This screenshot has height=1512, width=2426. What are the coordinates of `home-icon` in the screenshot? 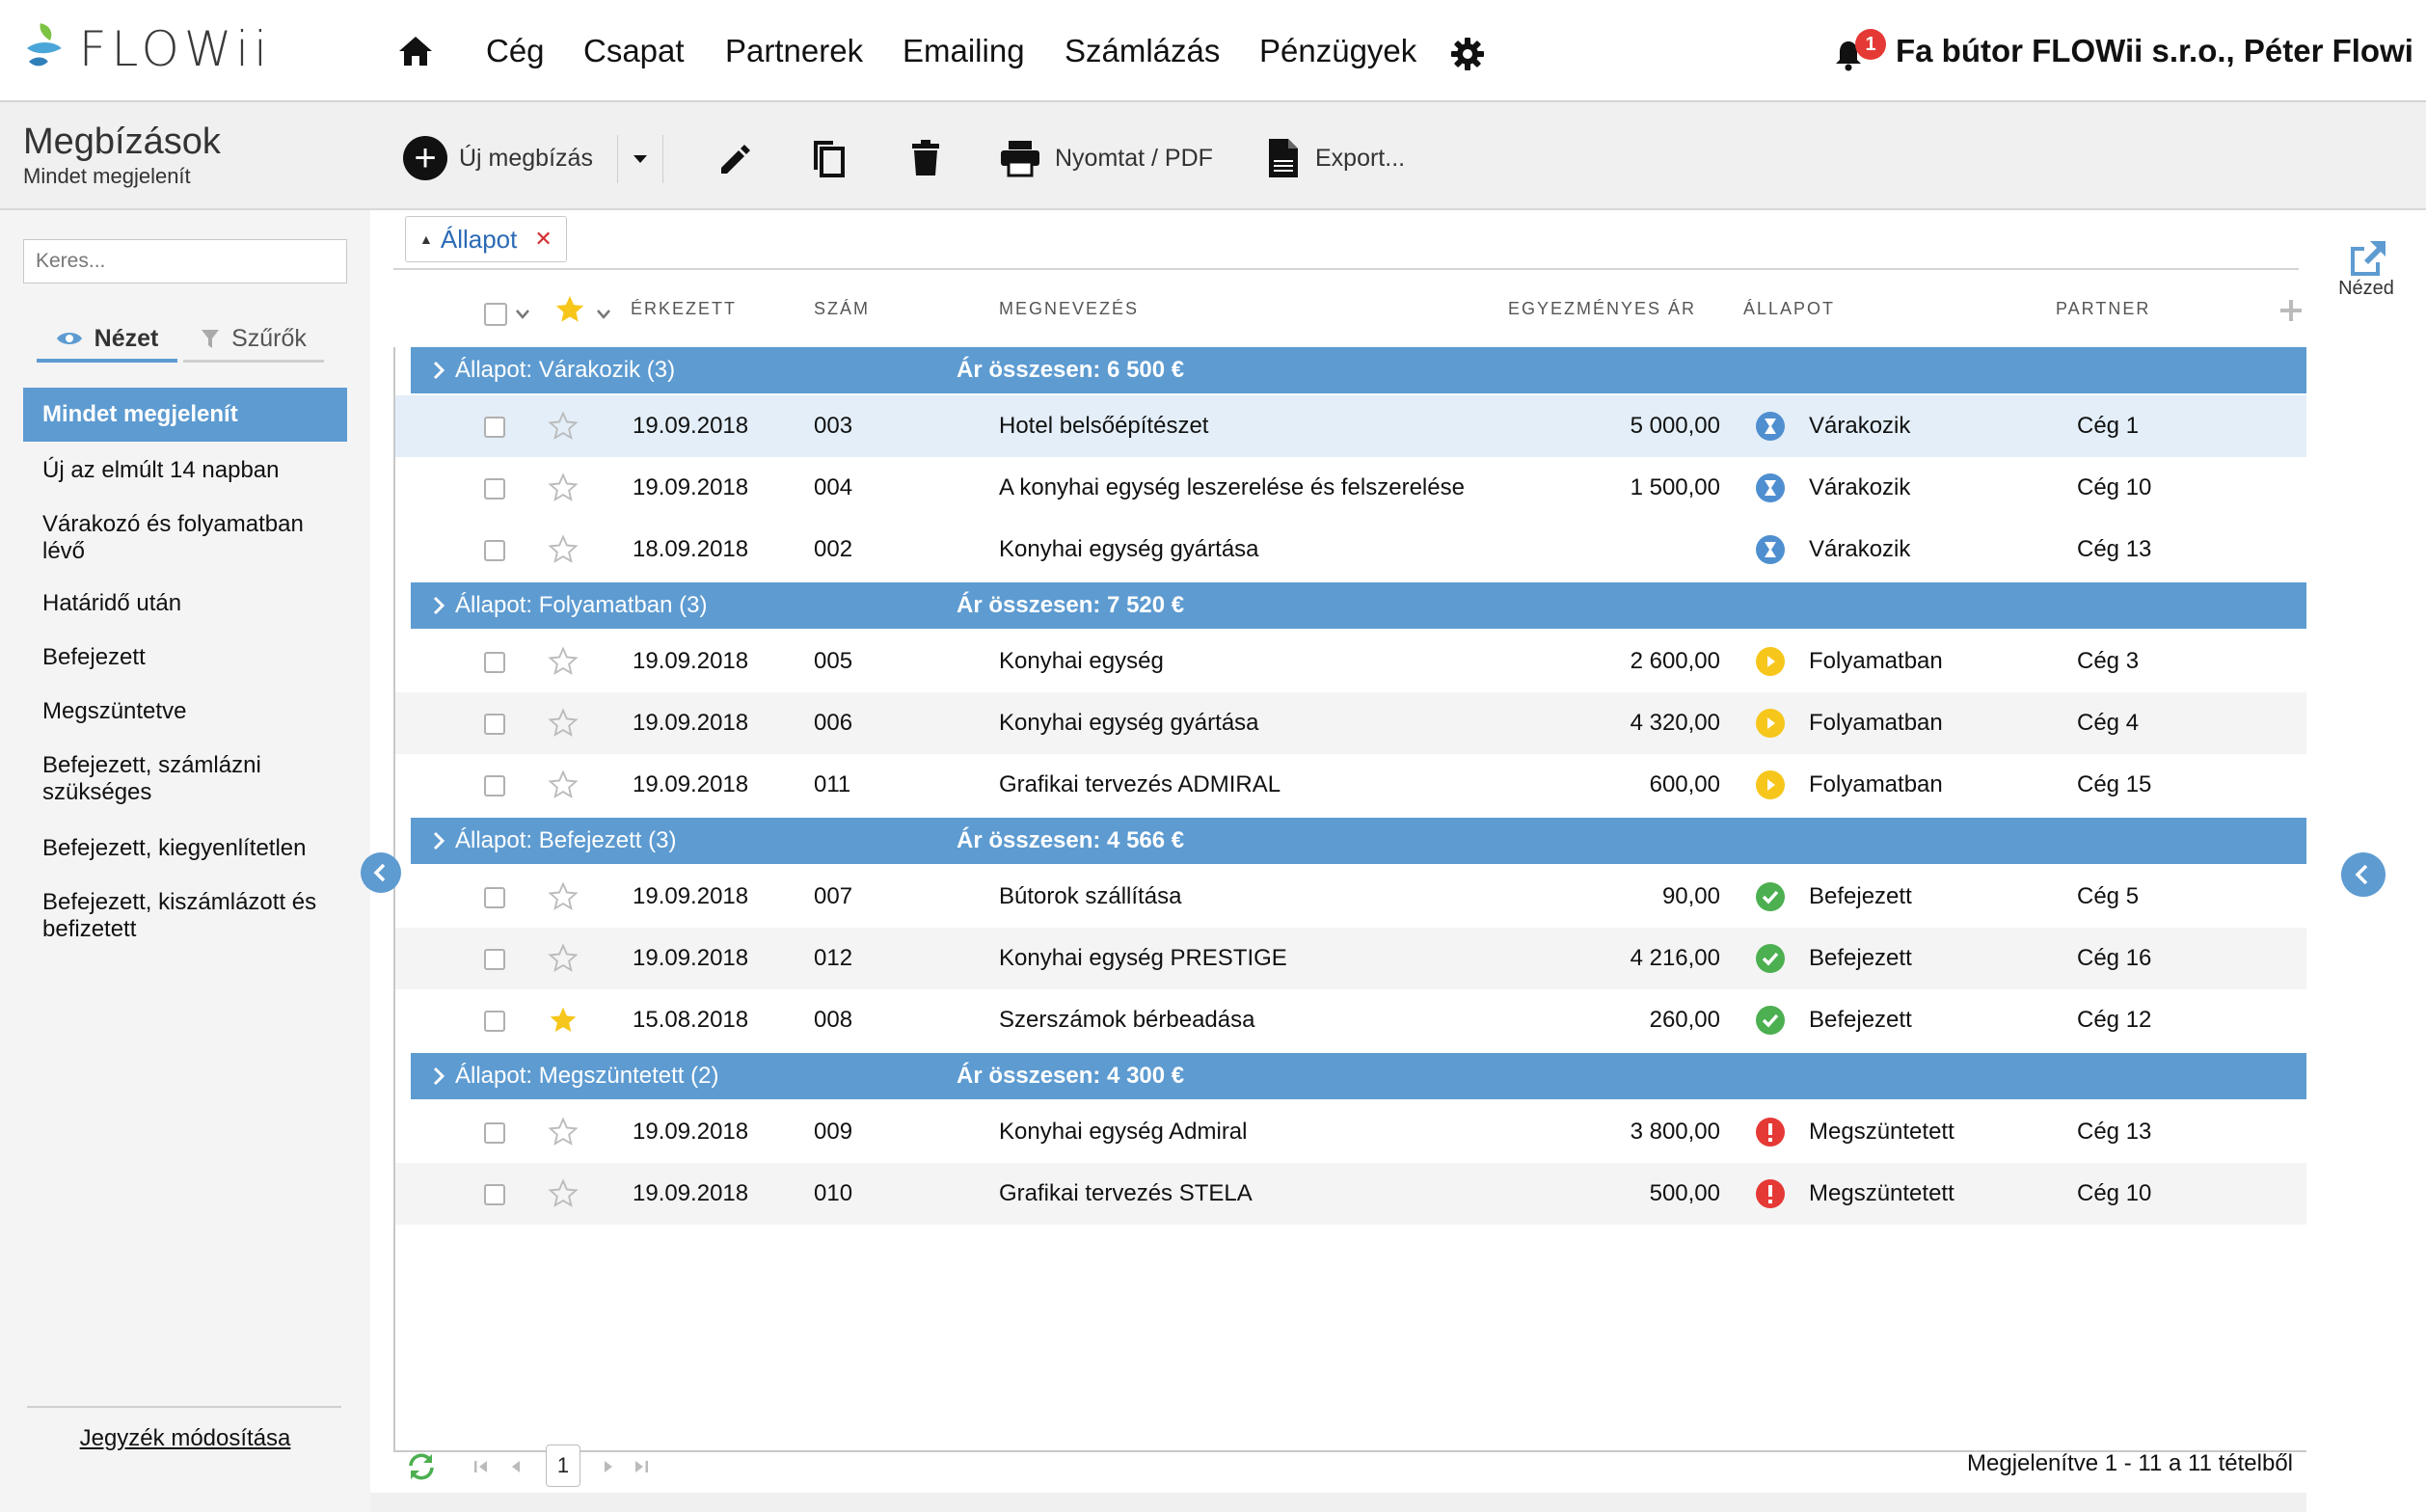 It's located at (415, 51).